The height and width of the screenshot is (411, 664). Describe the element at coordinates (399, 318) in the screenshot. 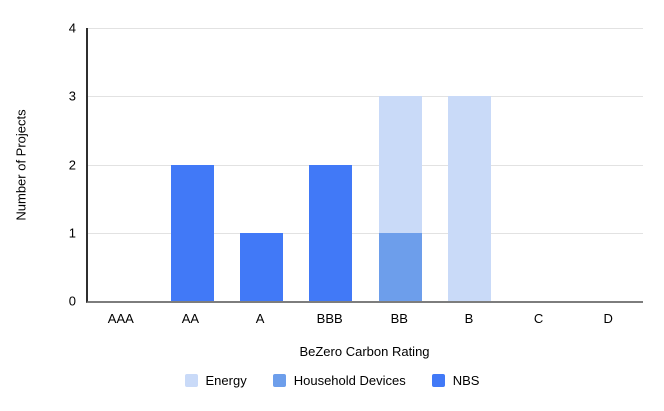

I see `x-tick-label: BB` at that location.